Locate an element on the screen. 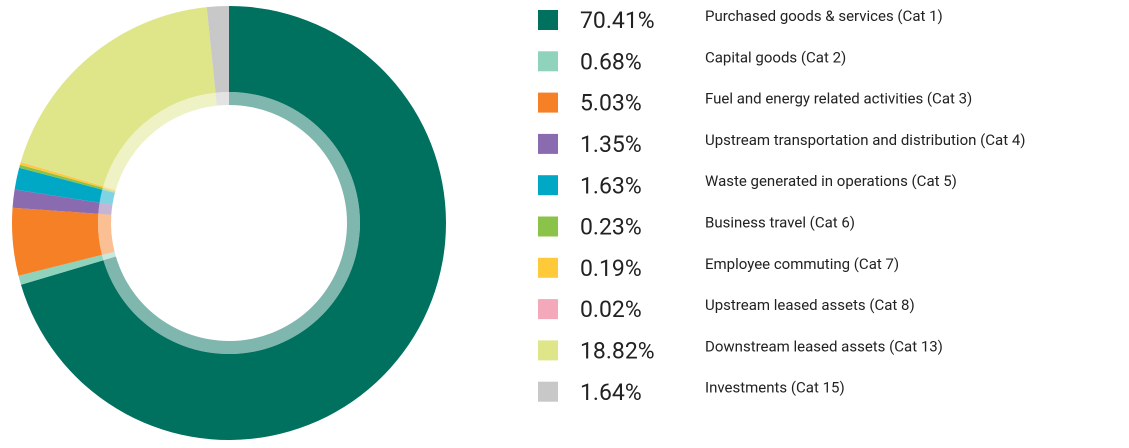 This screenshot has width=1129, height=448. legend-value: 0.02% is located at coordinates (611, 309).